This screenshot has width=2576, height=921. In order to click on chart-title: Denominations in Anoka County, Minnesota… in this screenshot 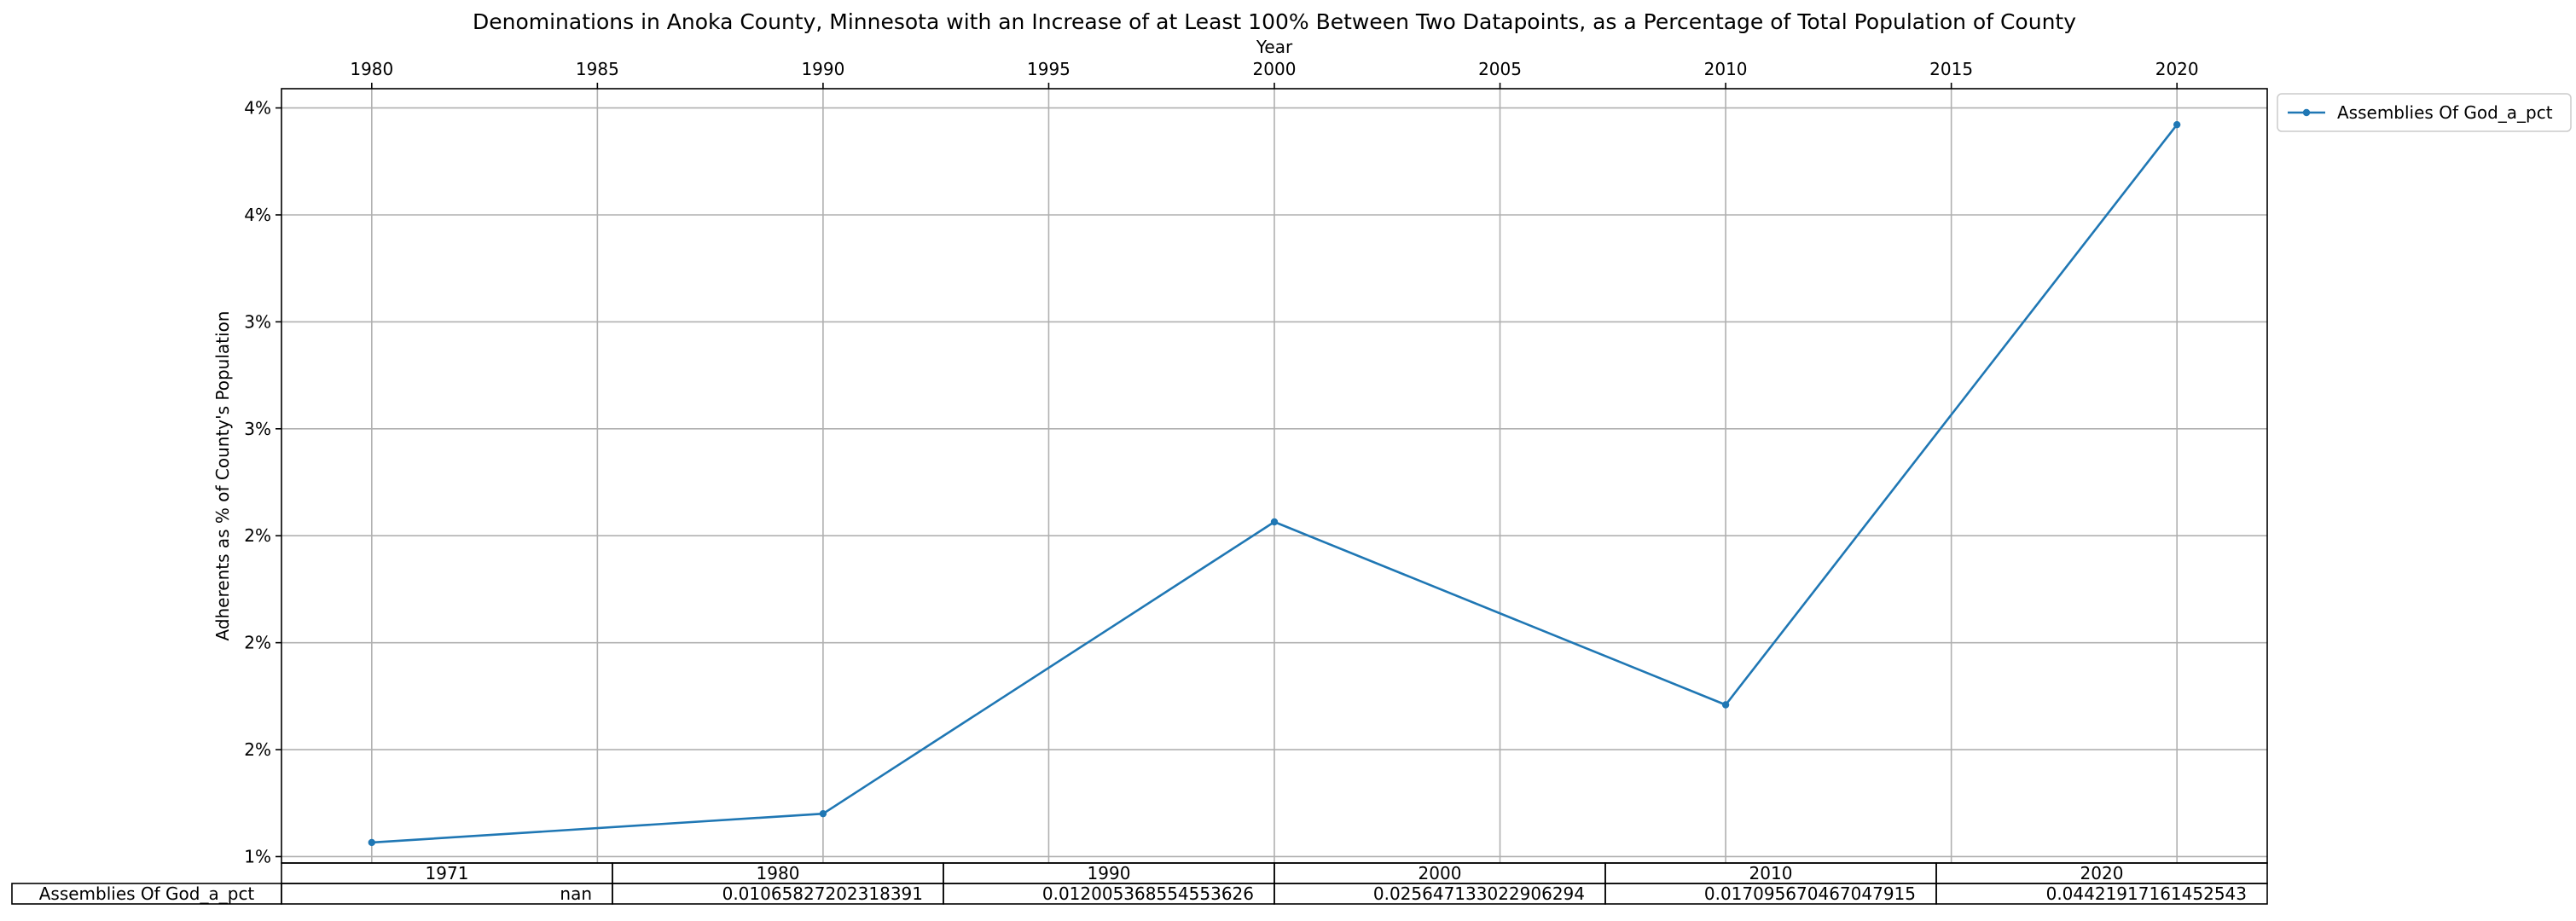, I will do `click(1274, 21)`.